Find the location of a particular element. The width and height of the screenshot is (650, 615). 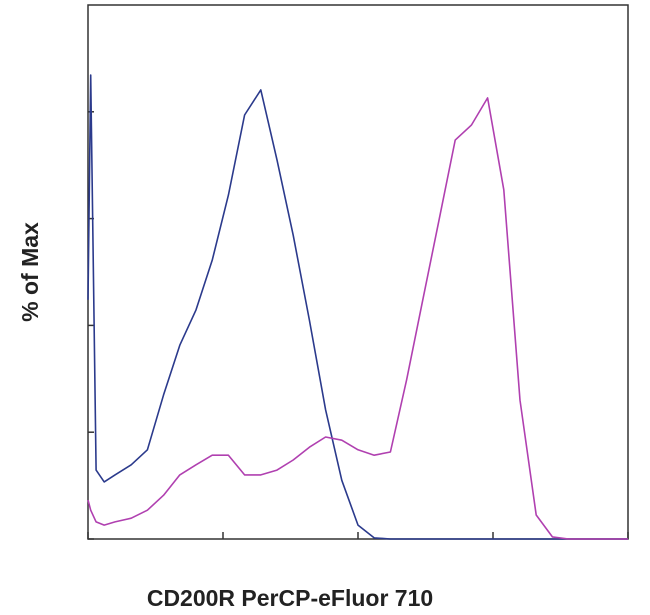

x-axis-label: CD200R PerCP-eFluor 710 is located at coordinates (290, 598).